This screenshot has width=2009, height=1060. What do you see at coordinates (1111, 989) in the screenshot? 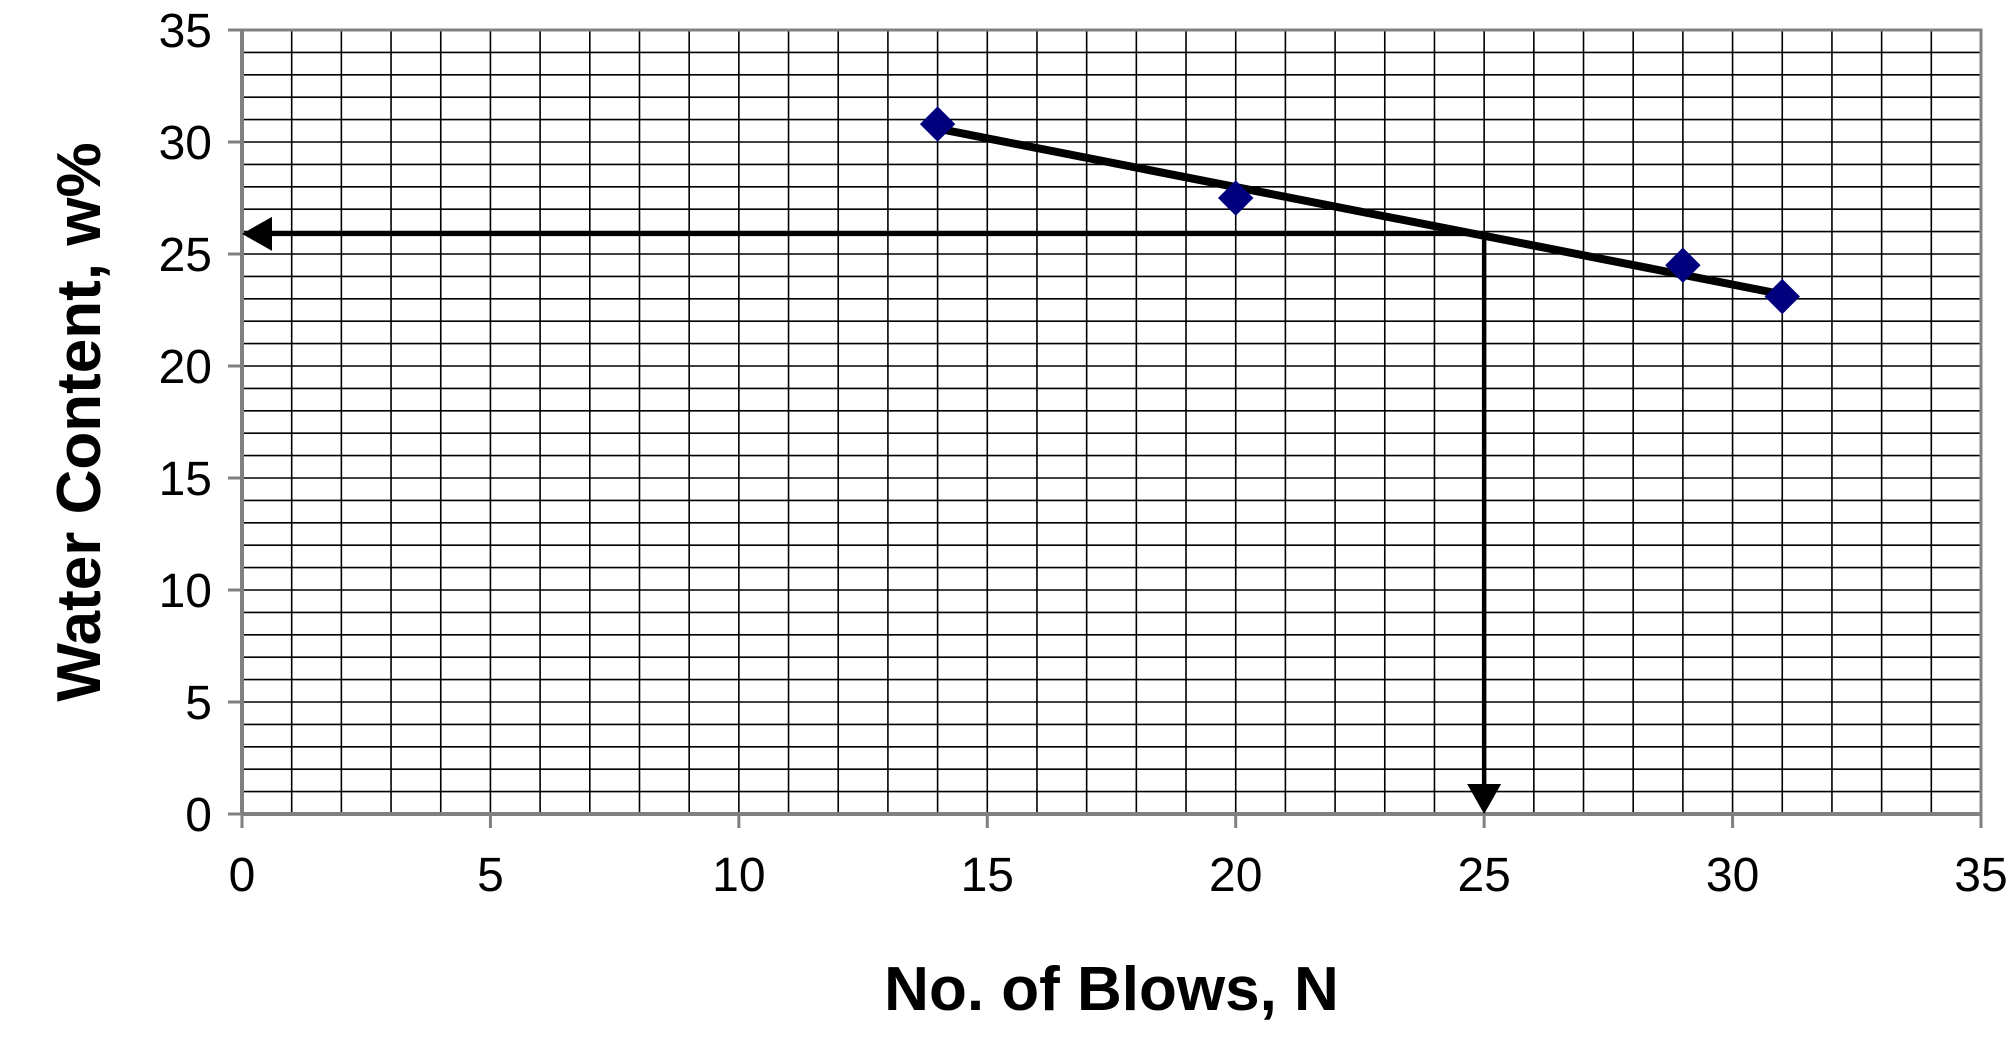
I see `x-axis-title: No. of Blows, N` at bounding box center [1111, 989].